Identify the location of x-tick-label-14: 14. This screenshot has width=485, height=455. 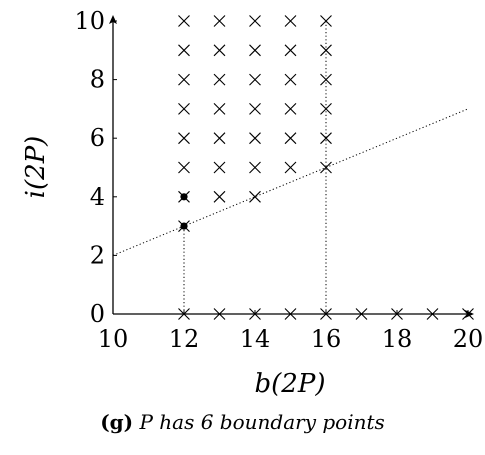
(255, 339).